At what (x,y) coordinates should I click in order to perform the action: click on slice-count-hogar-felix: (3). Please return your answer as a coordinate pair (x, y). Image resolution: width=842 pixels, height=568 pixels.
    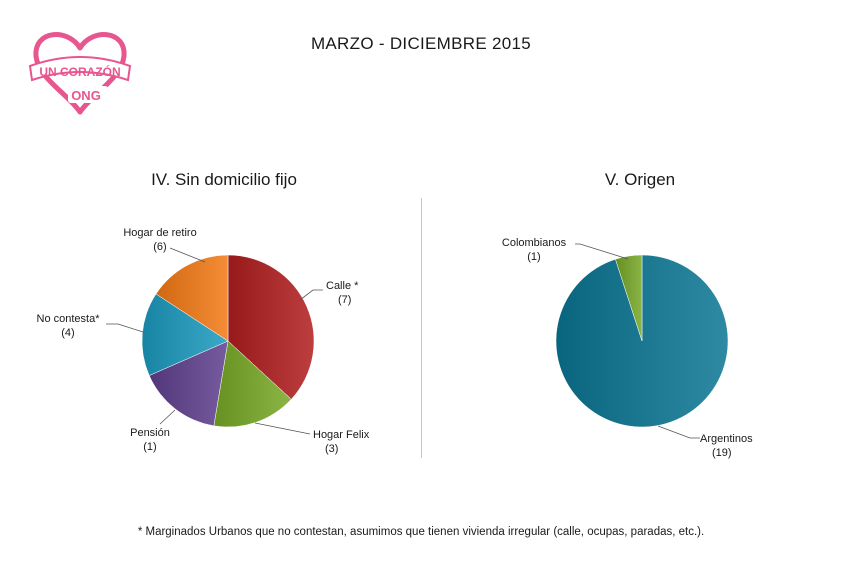
    Looking at the image, I should click on (331, 449).